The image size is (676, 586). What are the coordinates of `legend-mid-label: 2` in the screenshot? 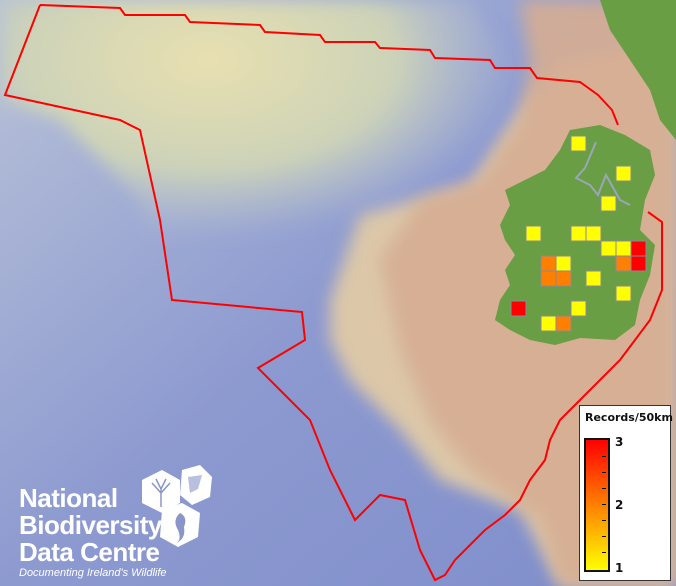 It's located at (619, 505).